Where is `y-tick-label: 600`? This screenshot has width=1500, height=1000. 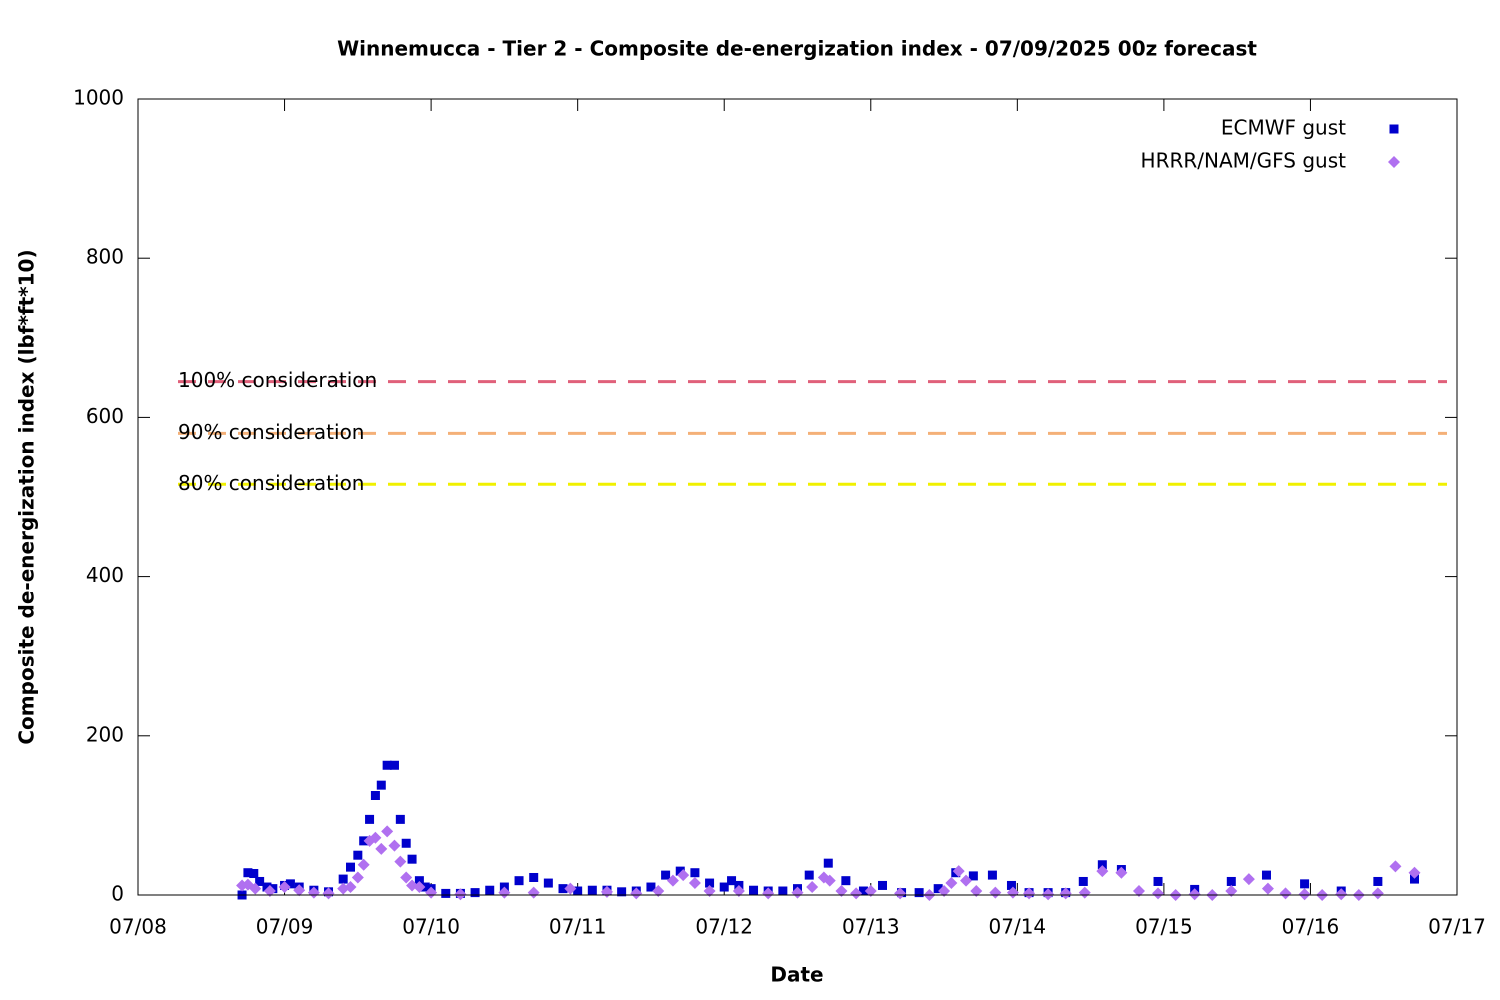
y-tick-label: 600 is located at coordinates (105, 416).